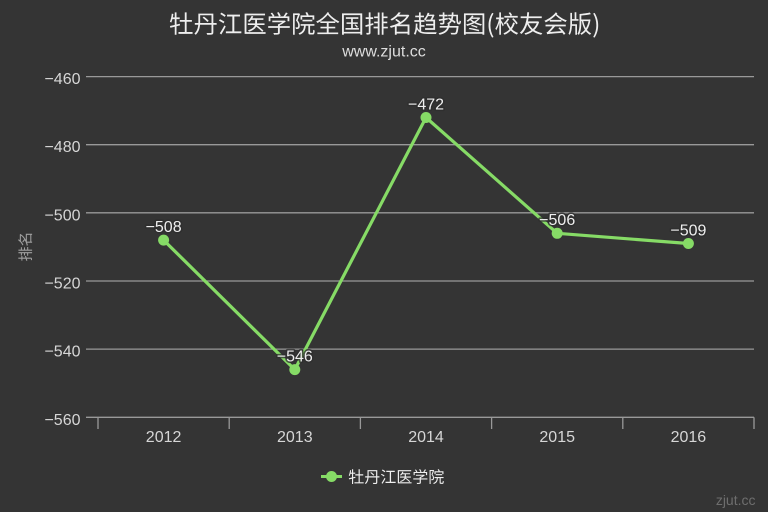 This screenshot has height=512, width=768. Describe the element at coordinates (426, 104) in the screenshot. I see `svg-text: −472` at that location.